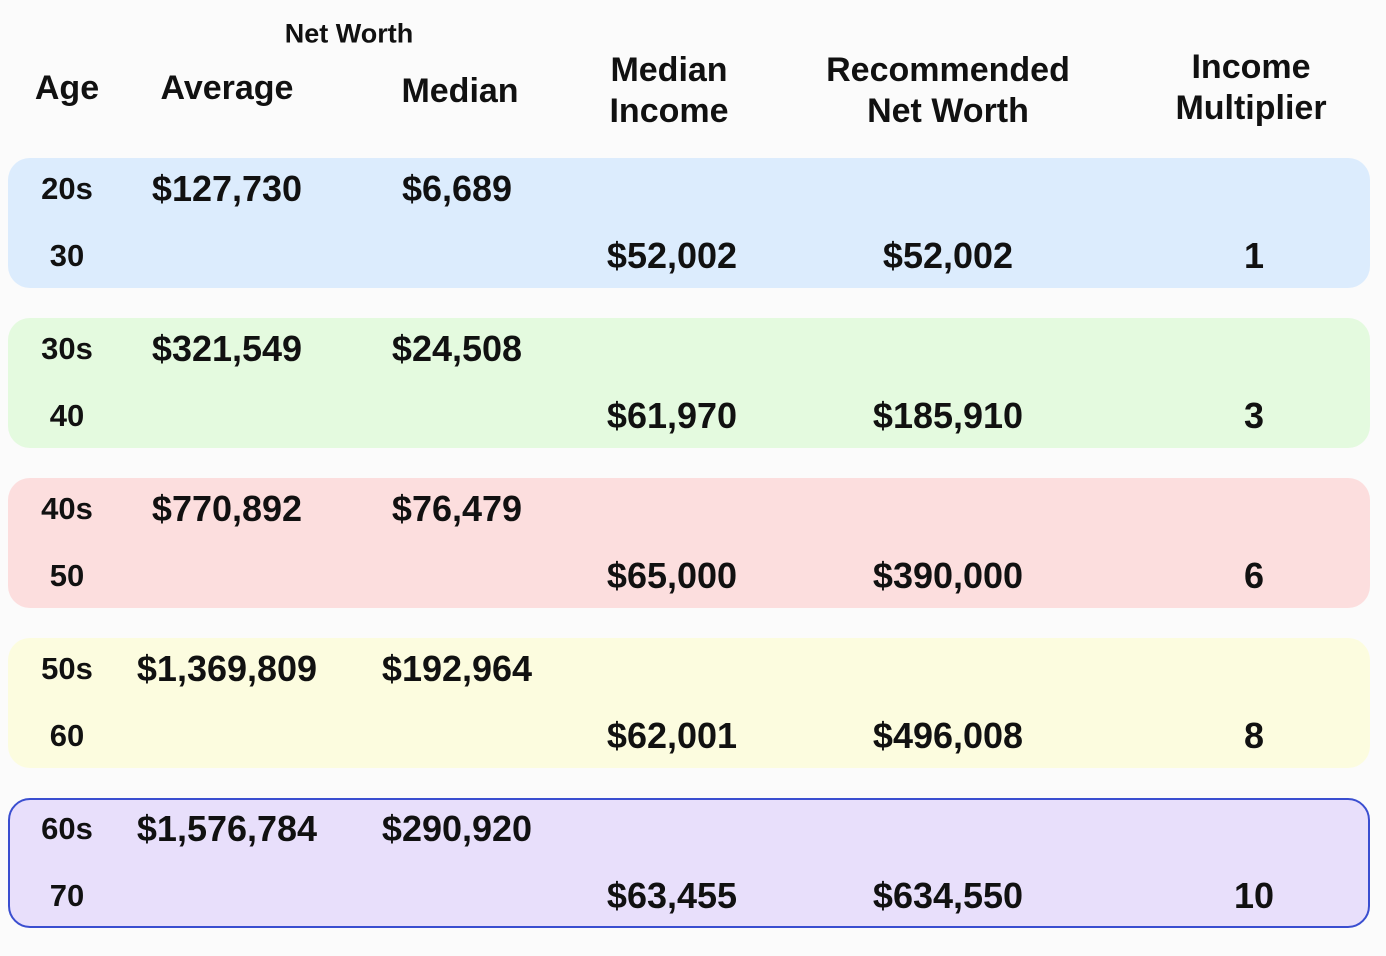 This screenshot has width=1386, height=956. I want to click on cell: 40s, so click(67, 508).